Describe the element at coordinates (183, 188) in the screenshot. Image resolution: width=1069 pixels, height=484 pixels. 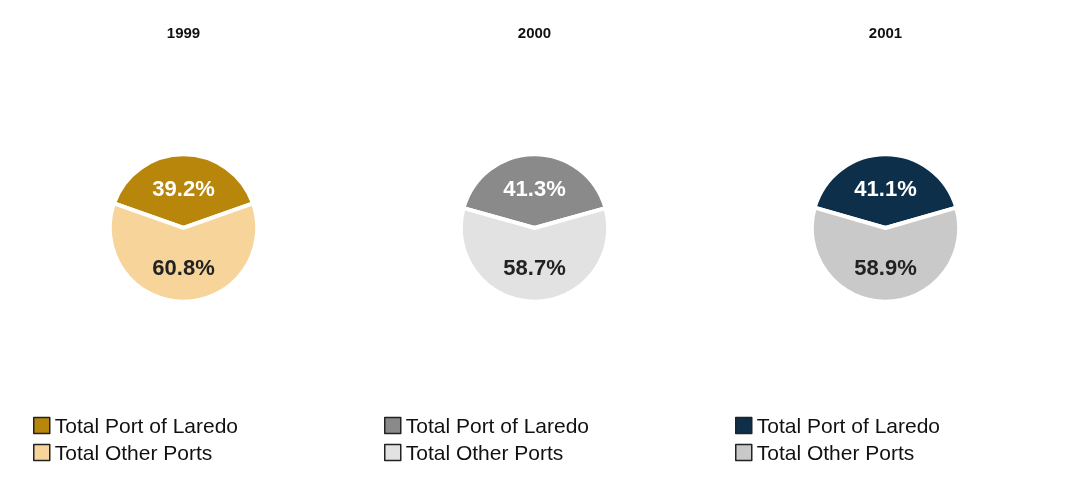
I see `data-label: 39.2%` at that location.